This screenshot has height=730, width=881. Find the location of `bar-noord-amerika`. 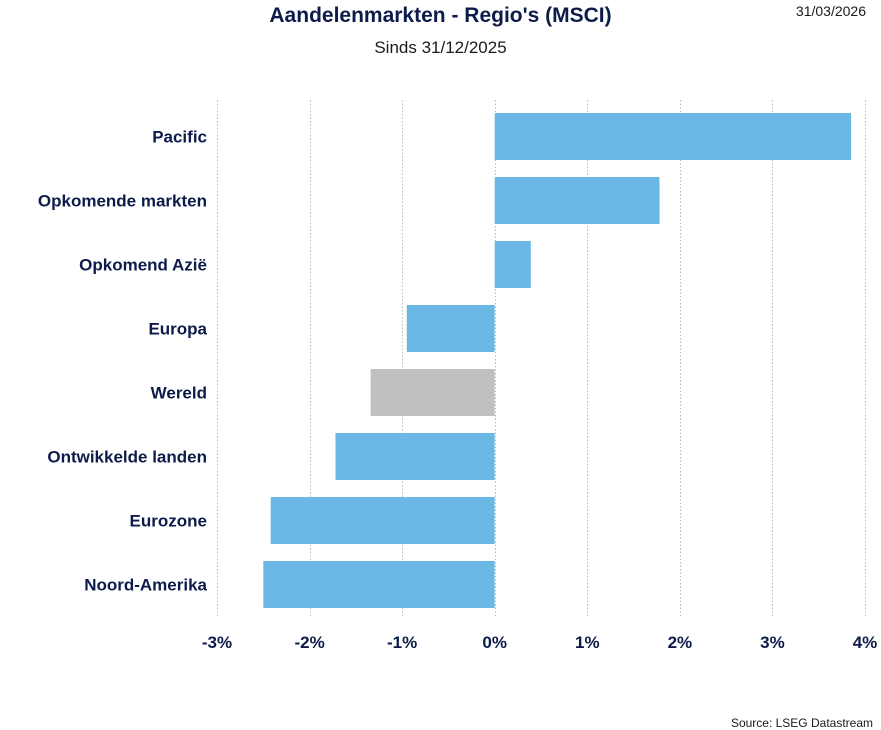

bar-noord-amerika is located at coordinates (379, 584).